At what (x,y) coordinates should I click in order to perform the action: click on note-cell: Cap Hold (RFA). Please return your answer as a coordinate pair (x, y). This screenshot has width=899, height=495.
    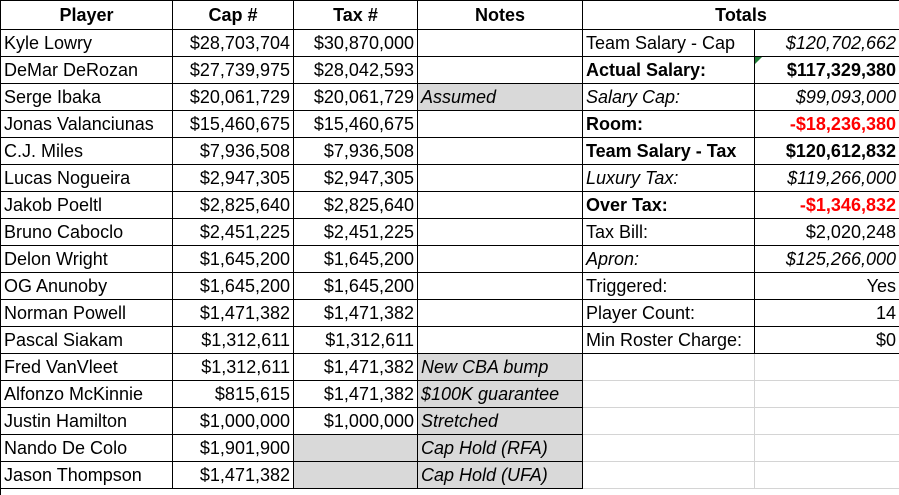
    Looking at the image, I should click on (500, 448).